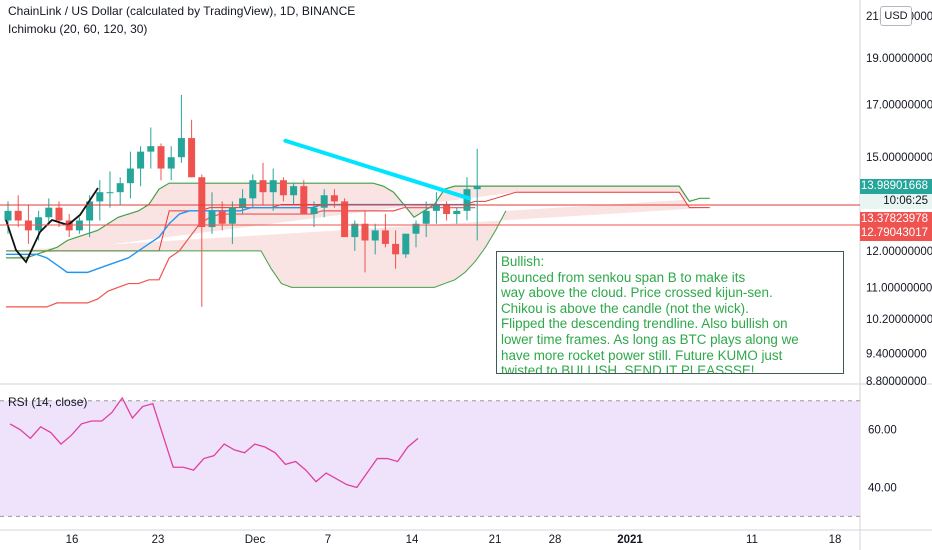 The height and width of the screenshot is (550, 932). Describe the element at coordinates (896, 233) in the screenshot. I see `price-tag: 12.79043017` at that location.